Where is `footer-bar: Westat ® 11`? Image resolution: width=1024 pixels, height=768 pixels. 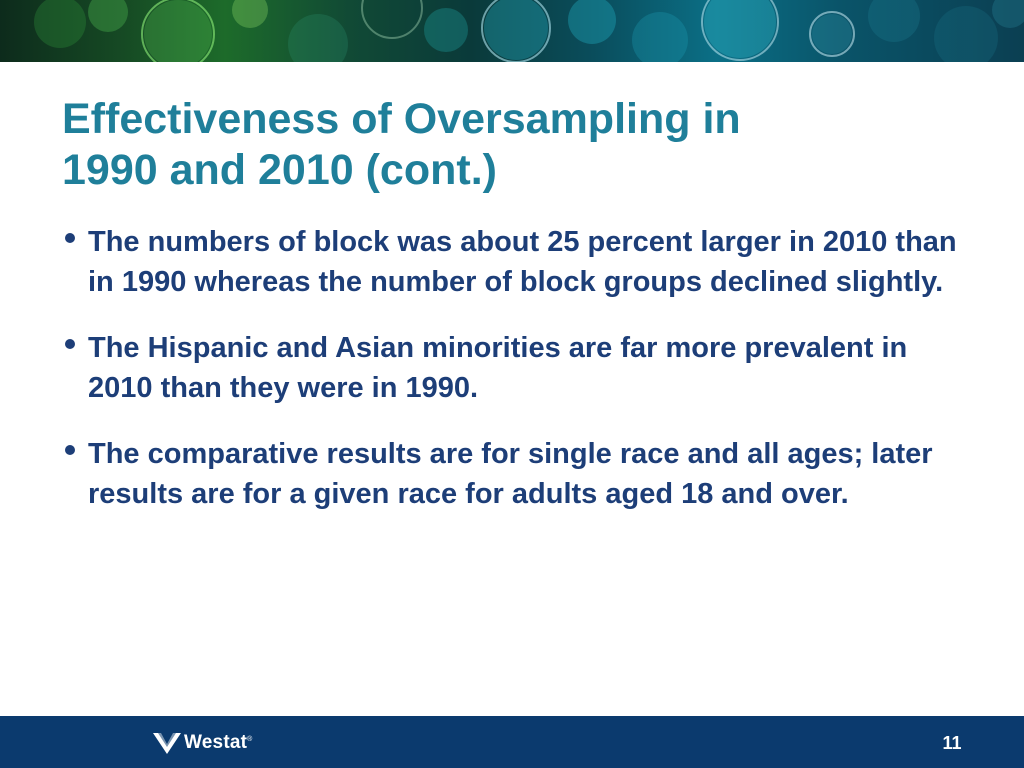 footer-bar: Westat ® 11 is located at coordinates (512, 742).